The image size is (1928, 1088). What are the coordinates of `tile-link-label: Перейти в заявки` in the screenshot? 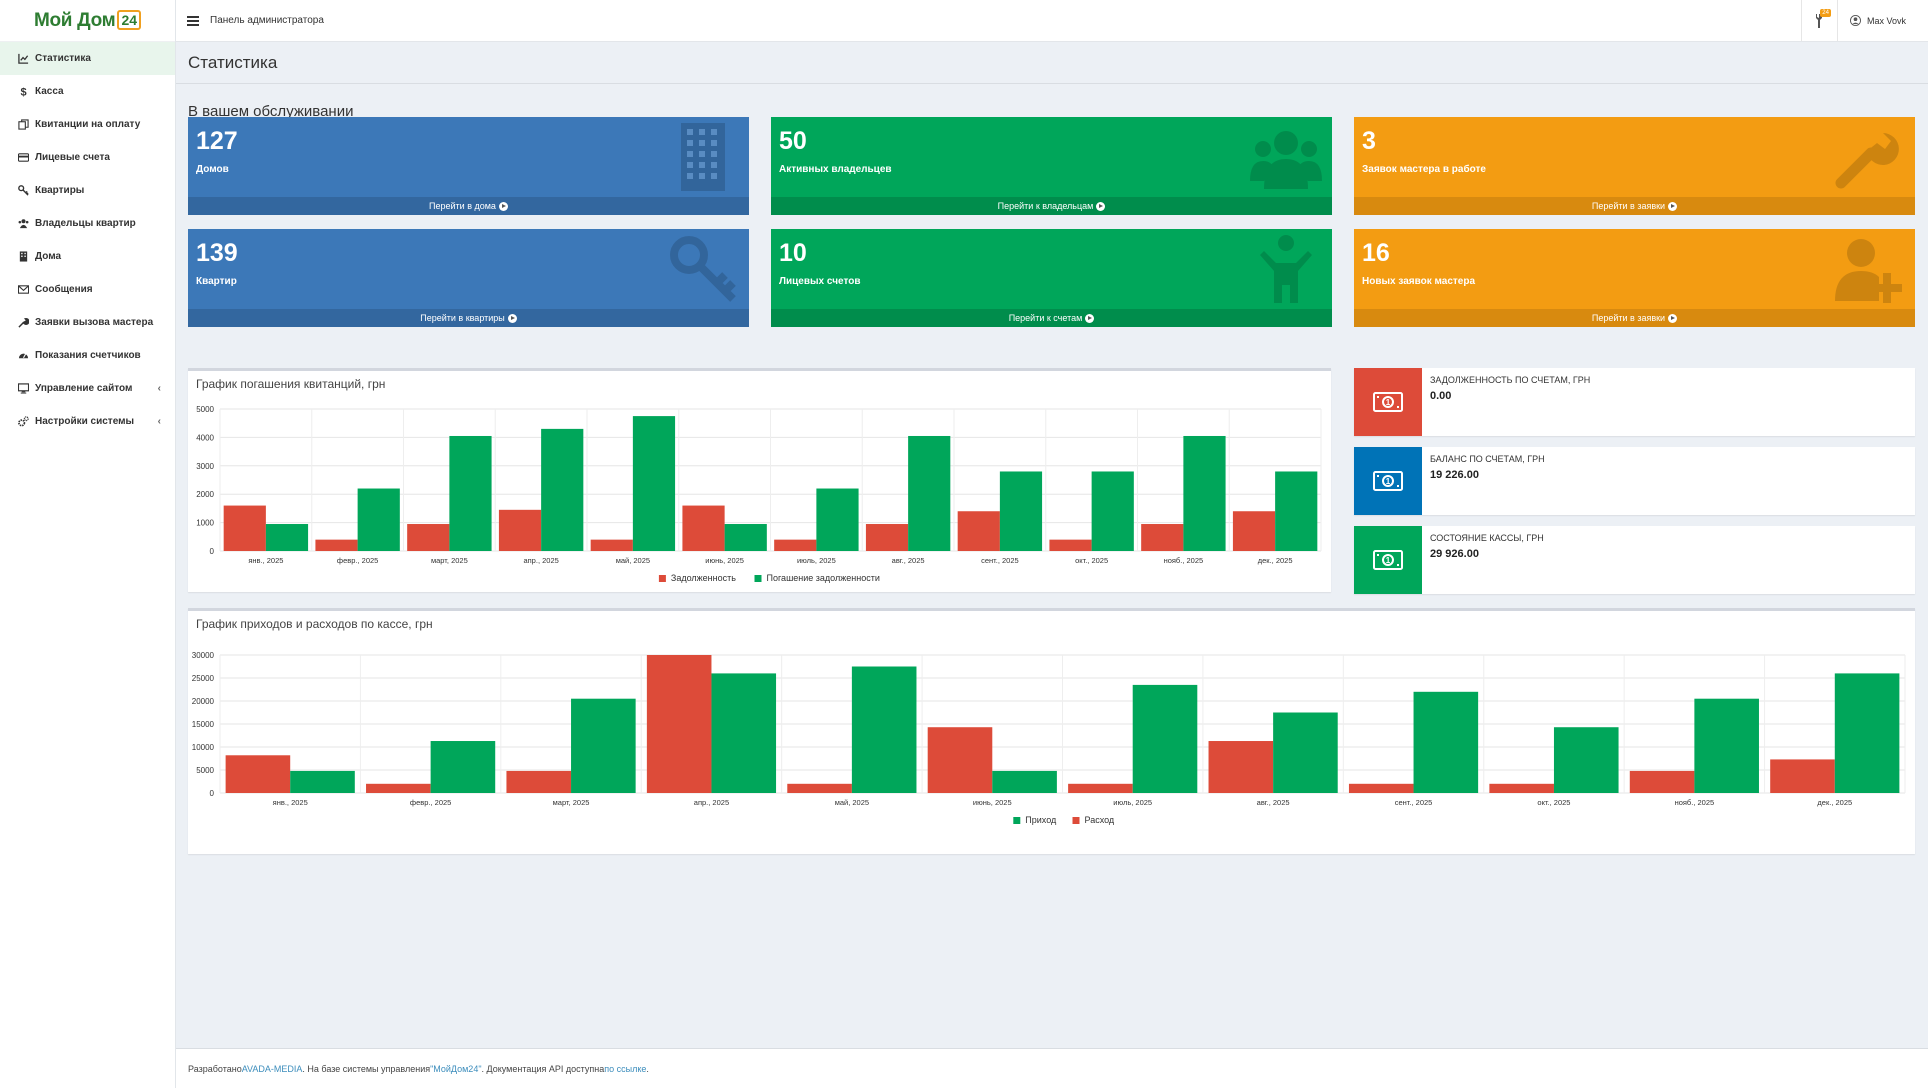 It's located at (1628, 318).